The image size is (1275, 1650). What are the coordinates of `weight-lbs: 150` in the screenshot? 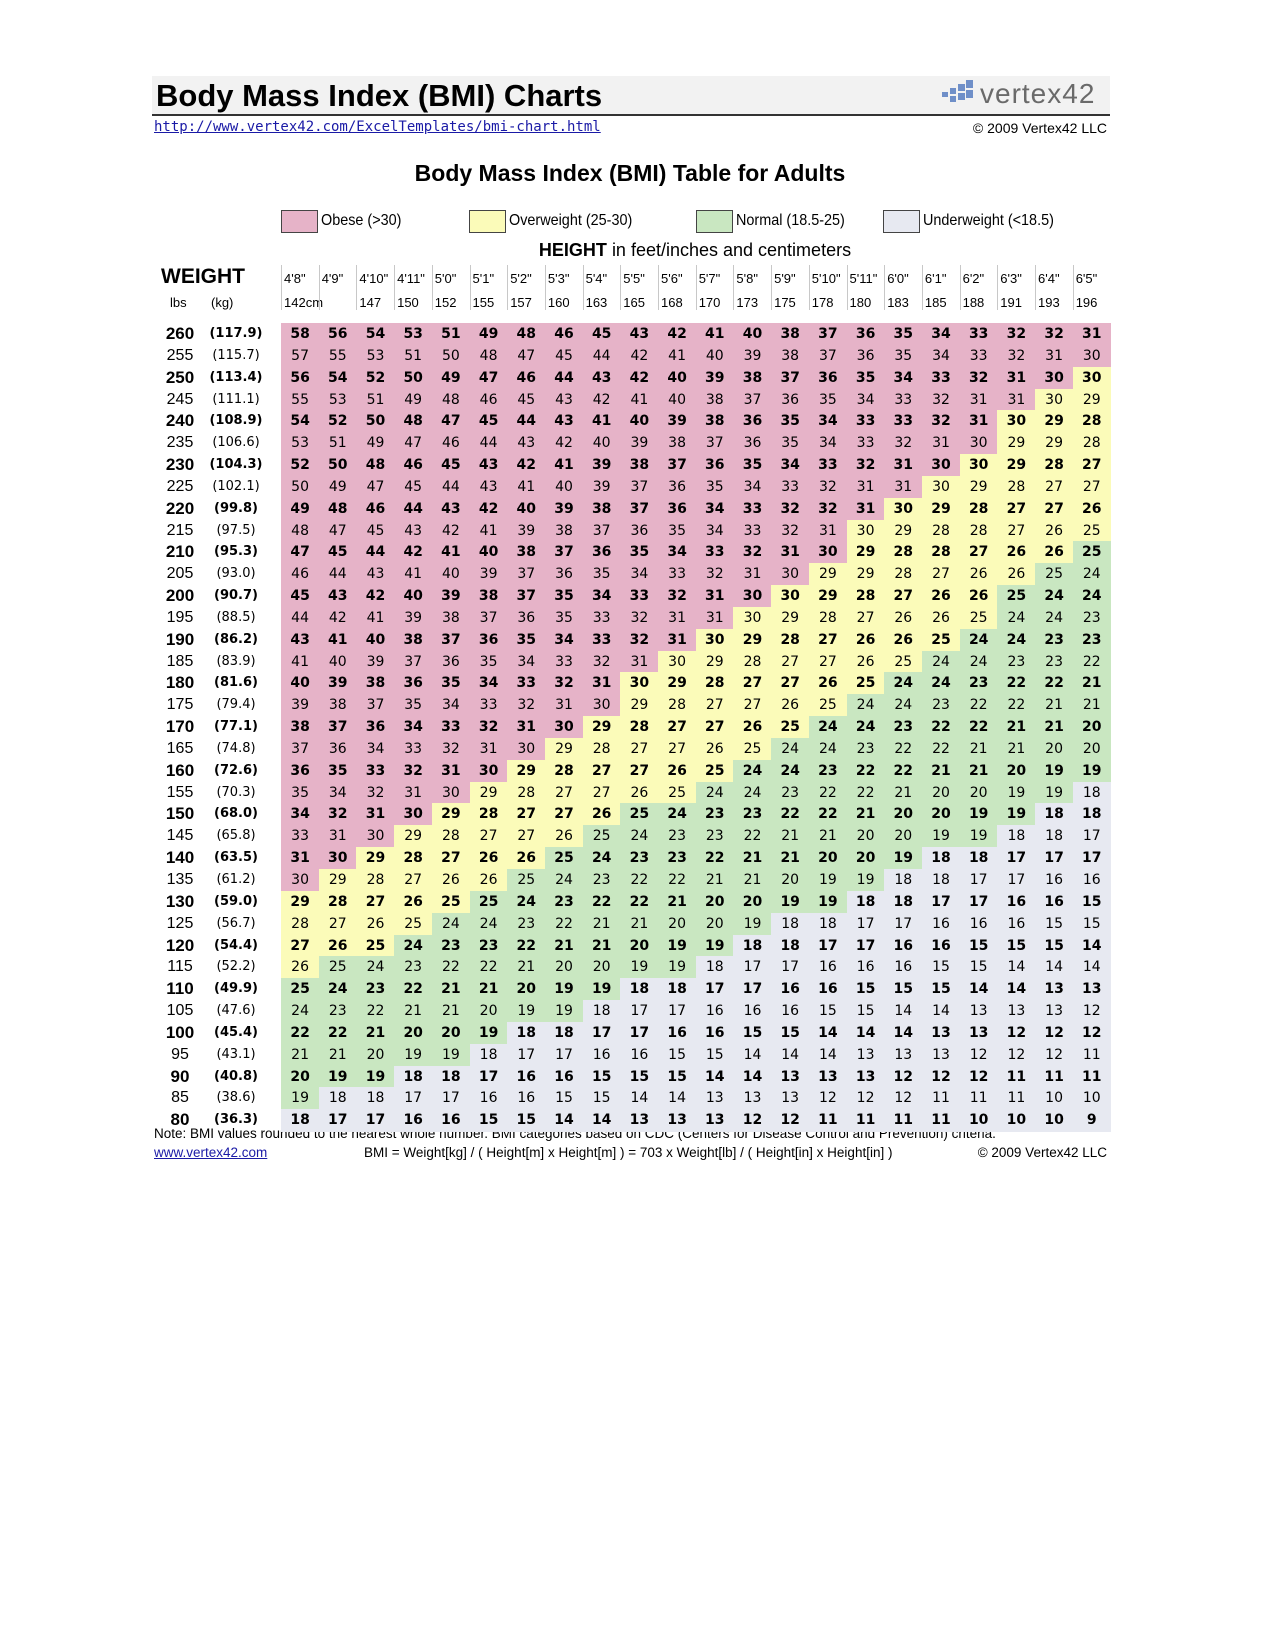 It's located at (180, 814).